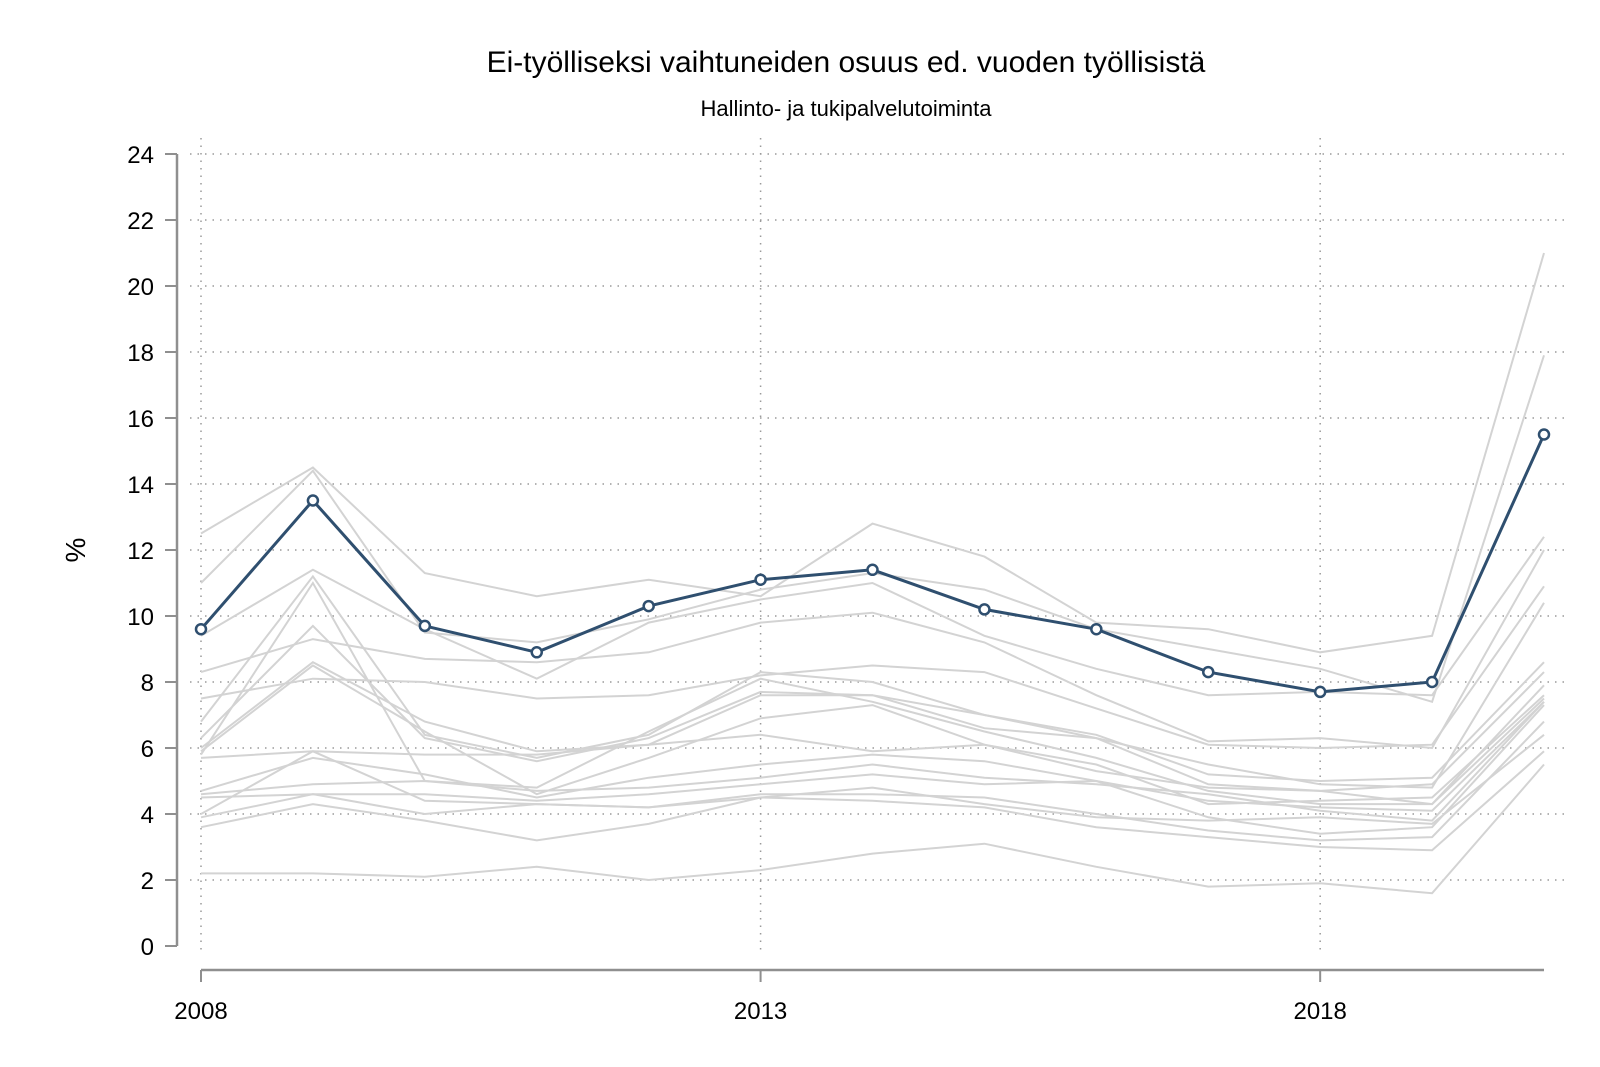 The height and width of the screenshot is (1067, 1600). I want to click on x-axis-ticks: 2008 2013 2018, so click(760, 997).